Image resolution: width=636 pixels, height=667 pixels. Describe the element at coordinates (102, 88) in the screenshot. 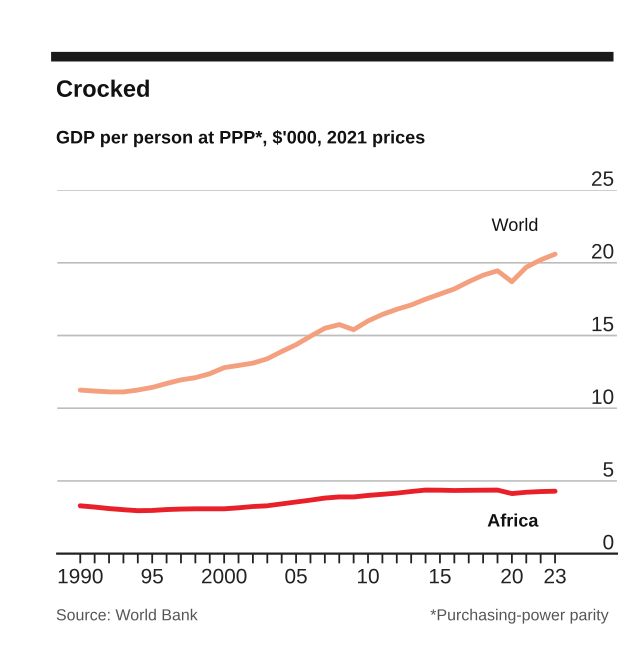

I see `chart-title: Crocked` at that location.